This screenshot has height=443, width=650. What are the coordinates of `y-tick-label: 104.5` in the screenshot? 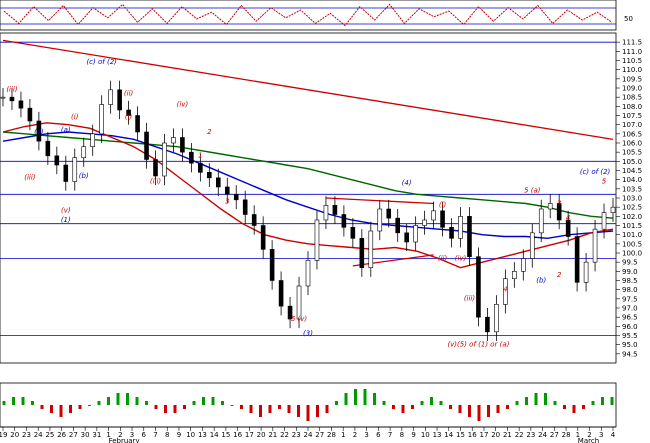 It's located at (632, 171).